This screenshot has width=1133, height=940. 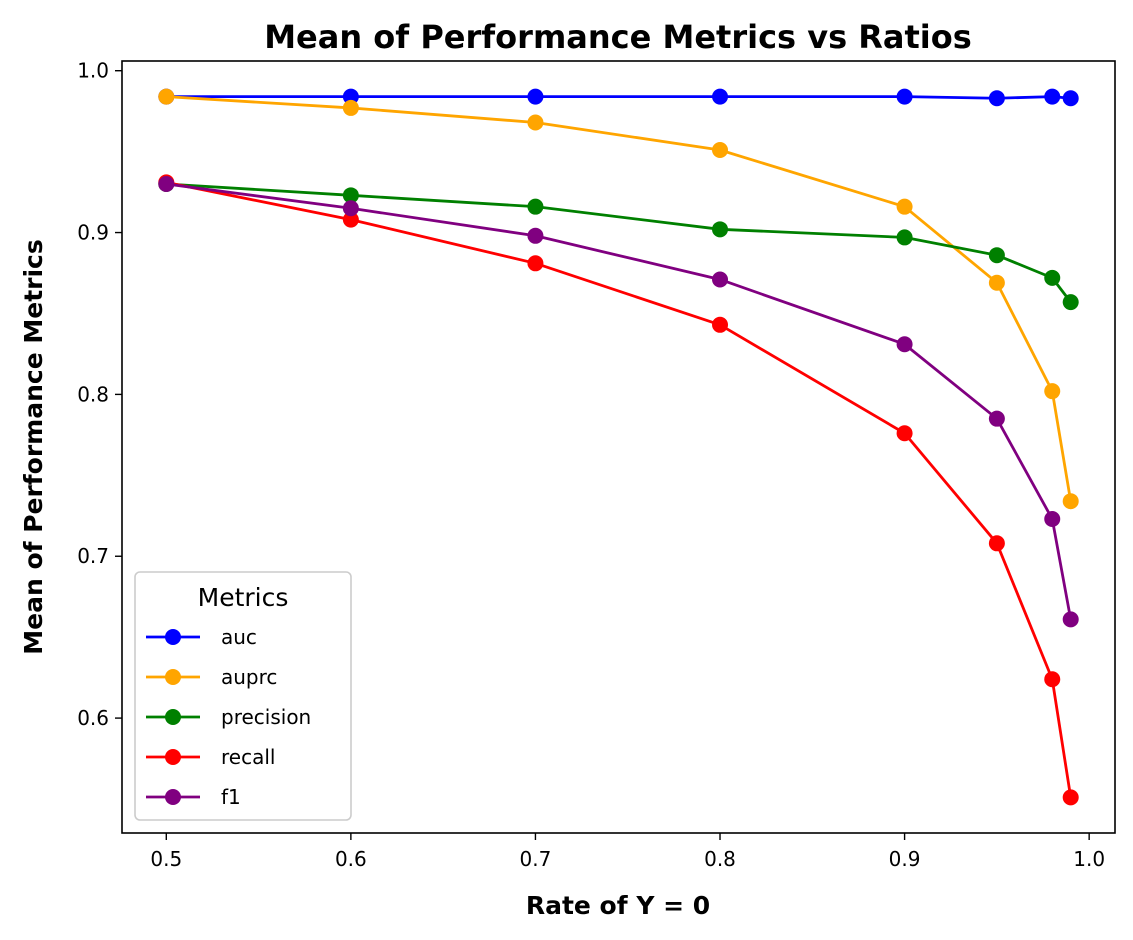 What do you see at coordinates (93, 394) in the screenshot?
I see `y-tick-label: 0.8` at bounding box center [93, 394].